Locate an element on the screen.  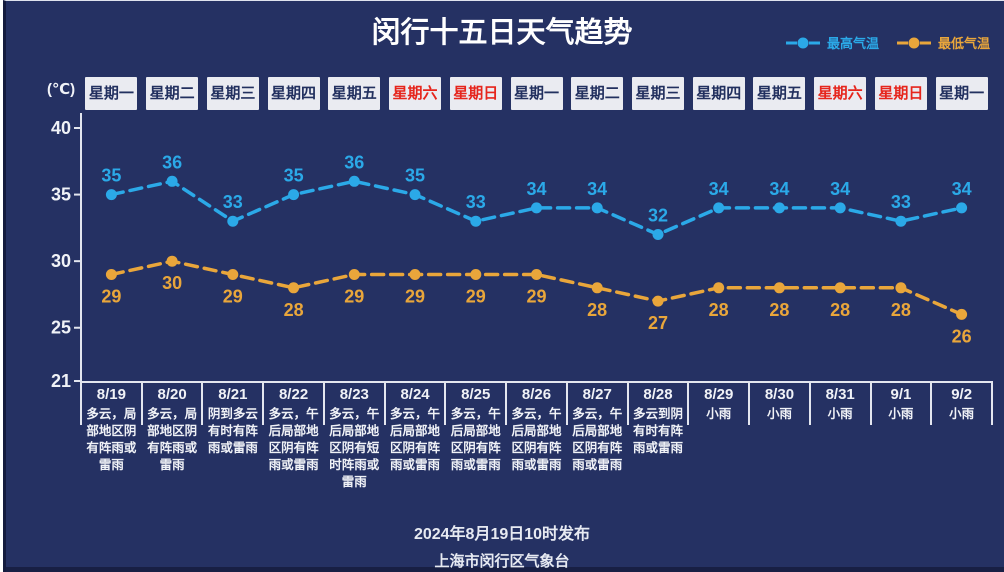
day-column: 8/29 小雨 is located at coordinates (718, 436).